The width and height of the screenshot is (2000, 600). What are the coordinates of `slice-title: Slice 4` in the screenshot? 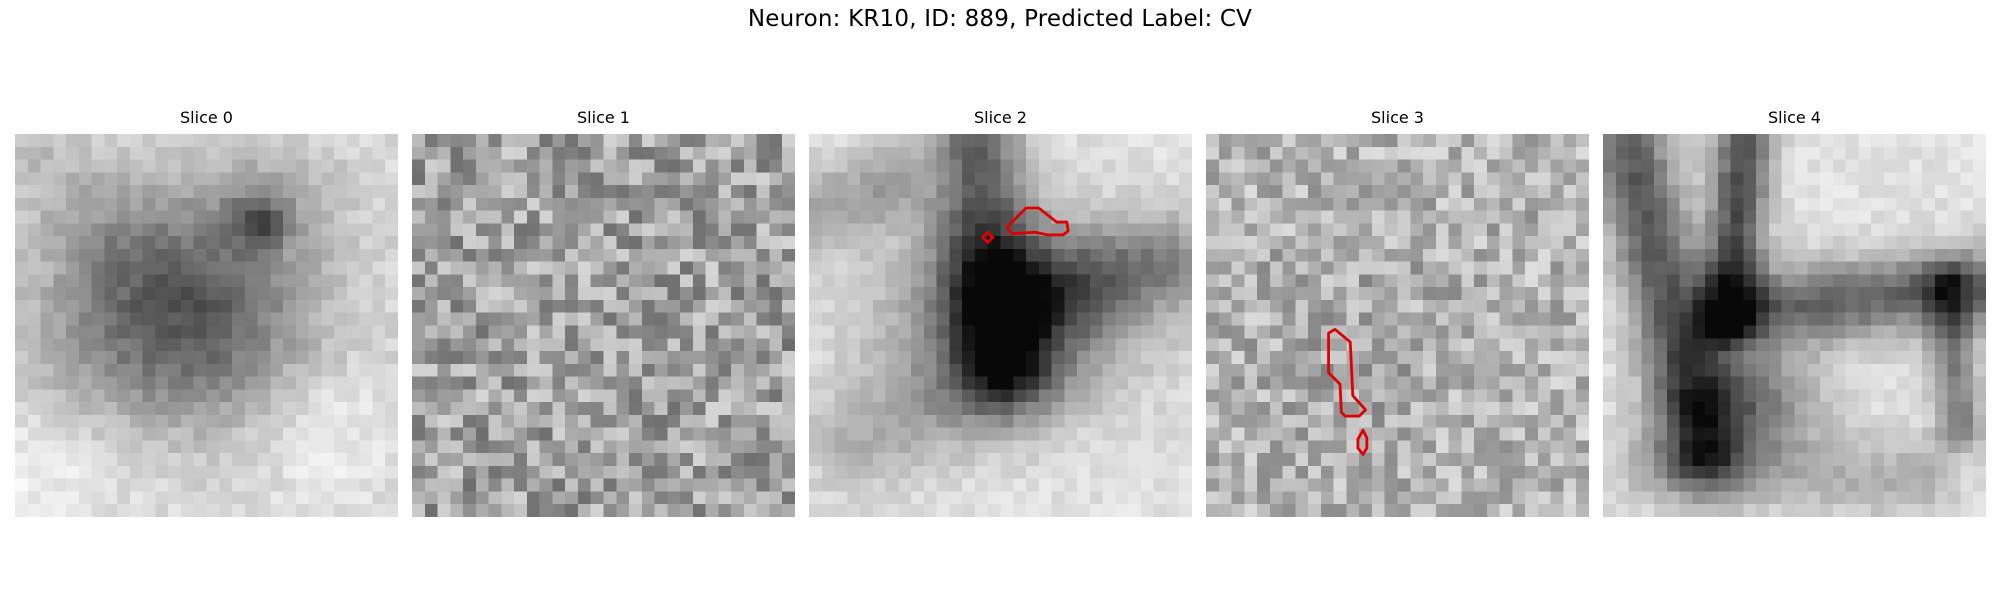 It's located at (1794, 117).